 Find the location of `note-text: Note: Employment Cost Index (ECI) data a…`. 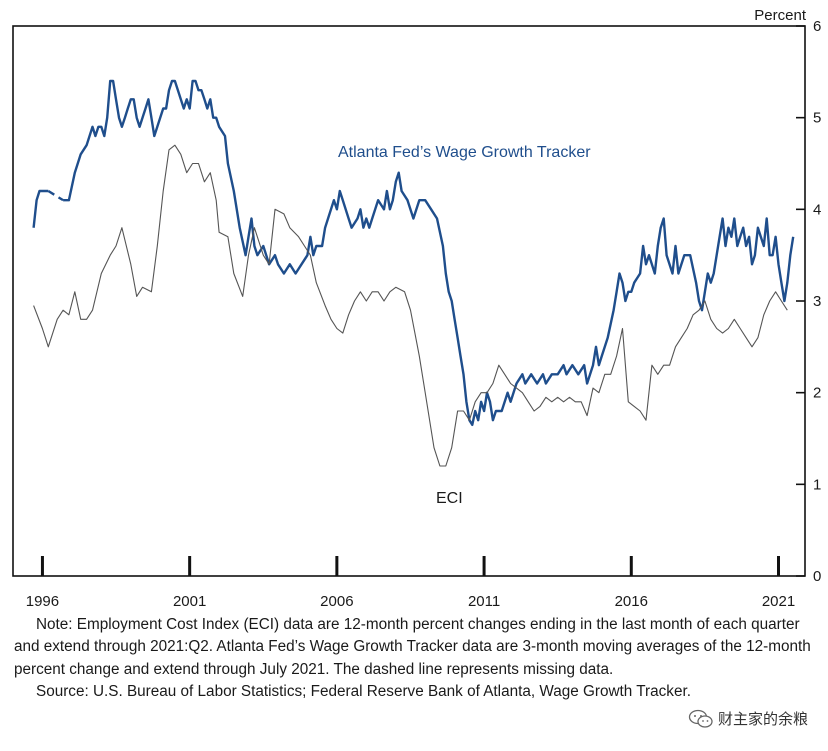

note-text: Note: Employment Cost Index (ECI) data a… is located at coordinates (412, 647).